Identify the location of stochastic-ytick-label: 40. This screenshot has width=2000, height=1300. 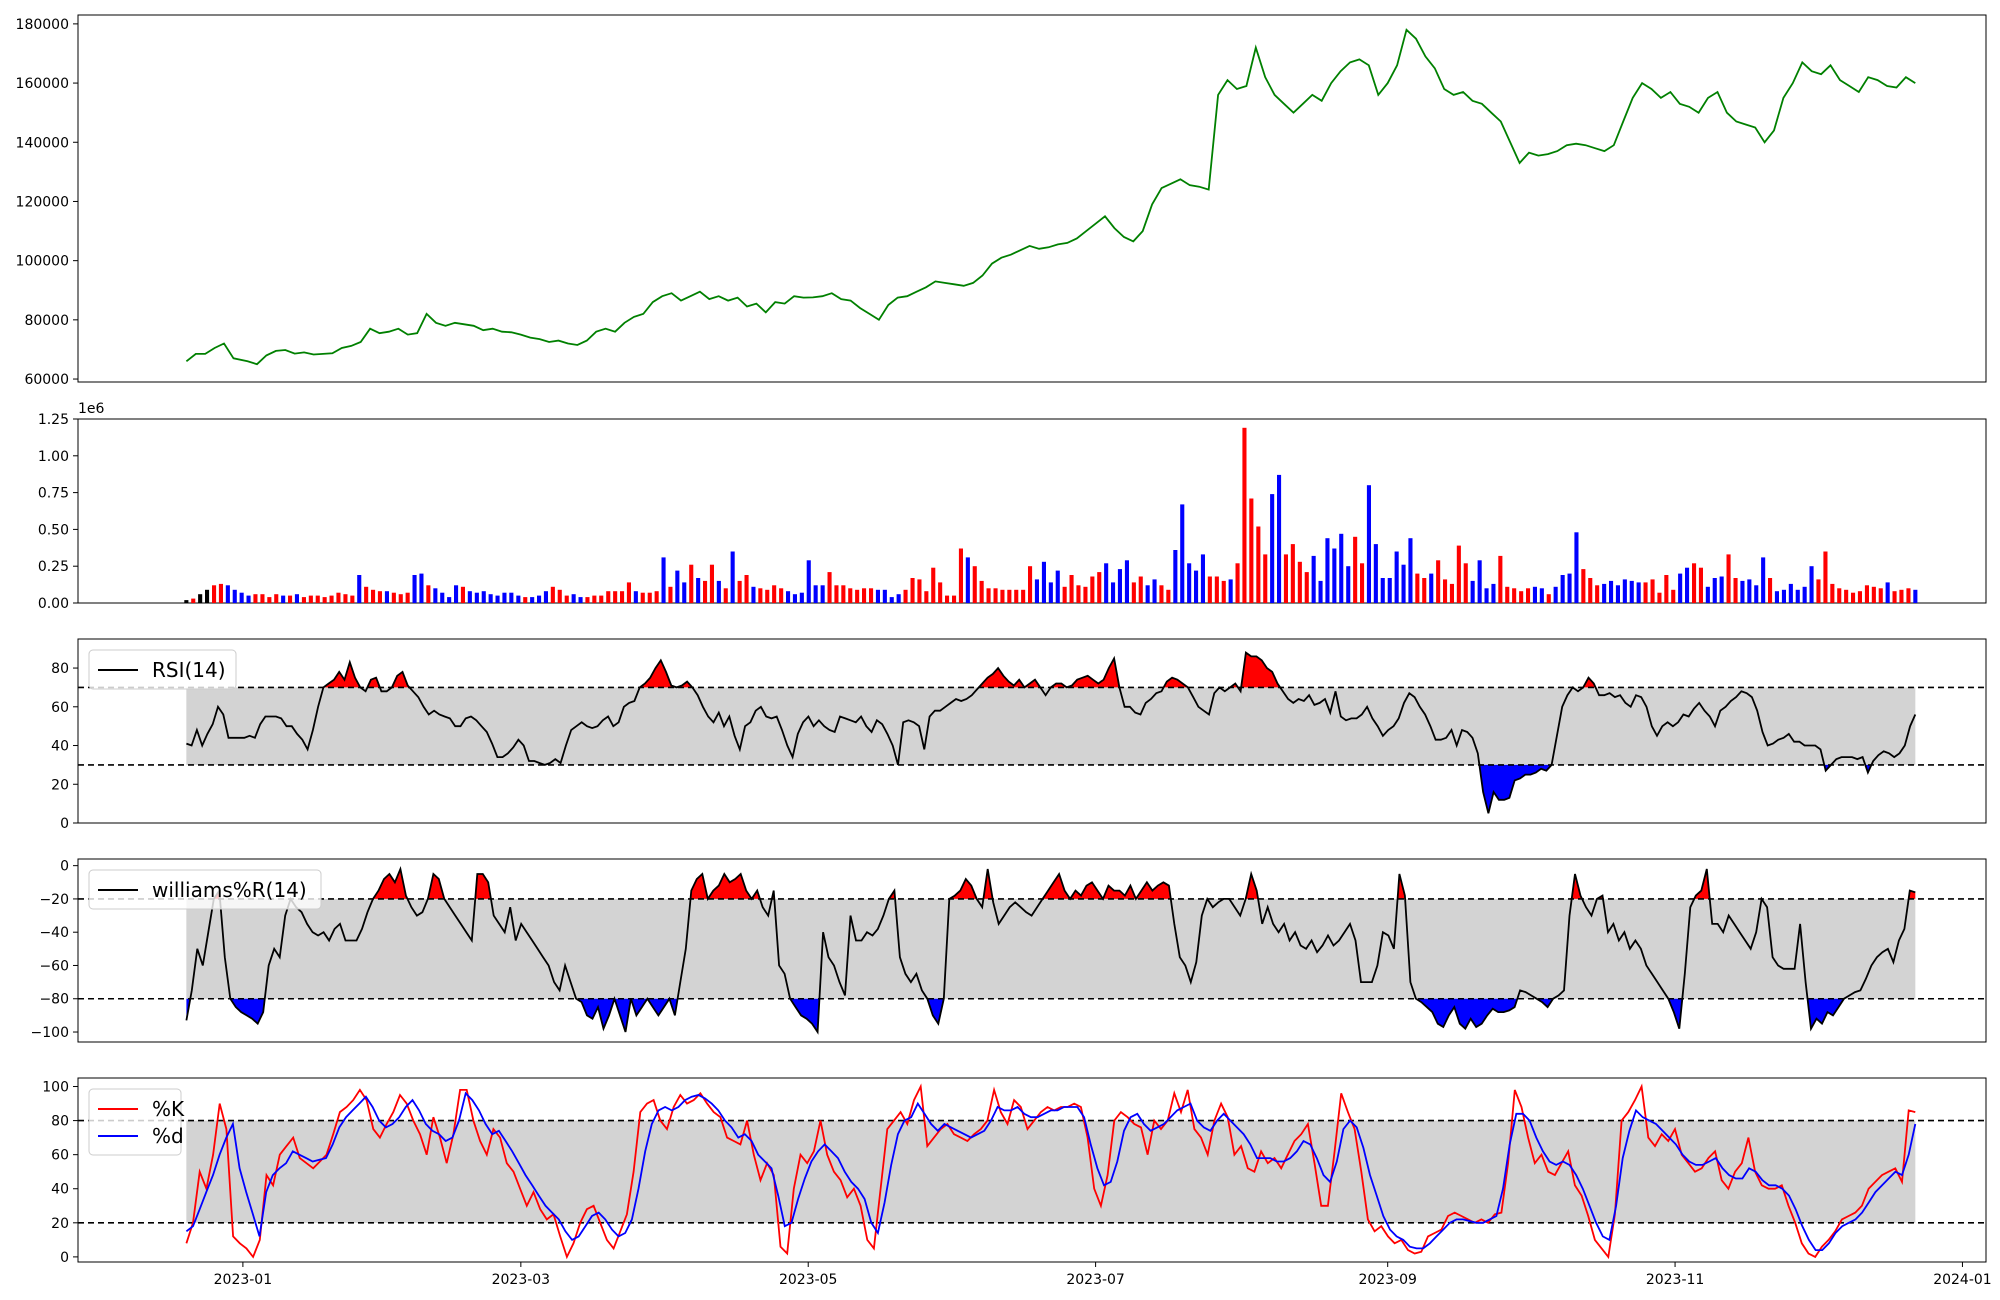
(60, 1190).